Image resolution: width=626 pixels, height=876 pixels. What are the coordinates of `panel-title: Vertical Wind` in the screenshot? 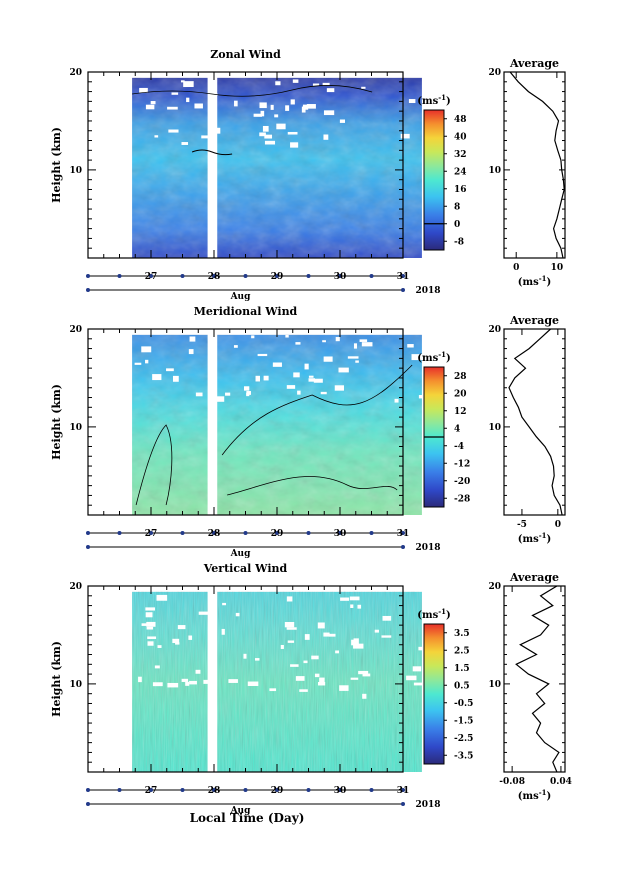 It's located at (245, 568).